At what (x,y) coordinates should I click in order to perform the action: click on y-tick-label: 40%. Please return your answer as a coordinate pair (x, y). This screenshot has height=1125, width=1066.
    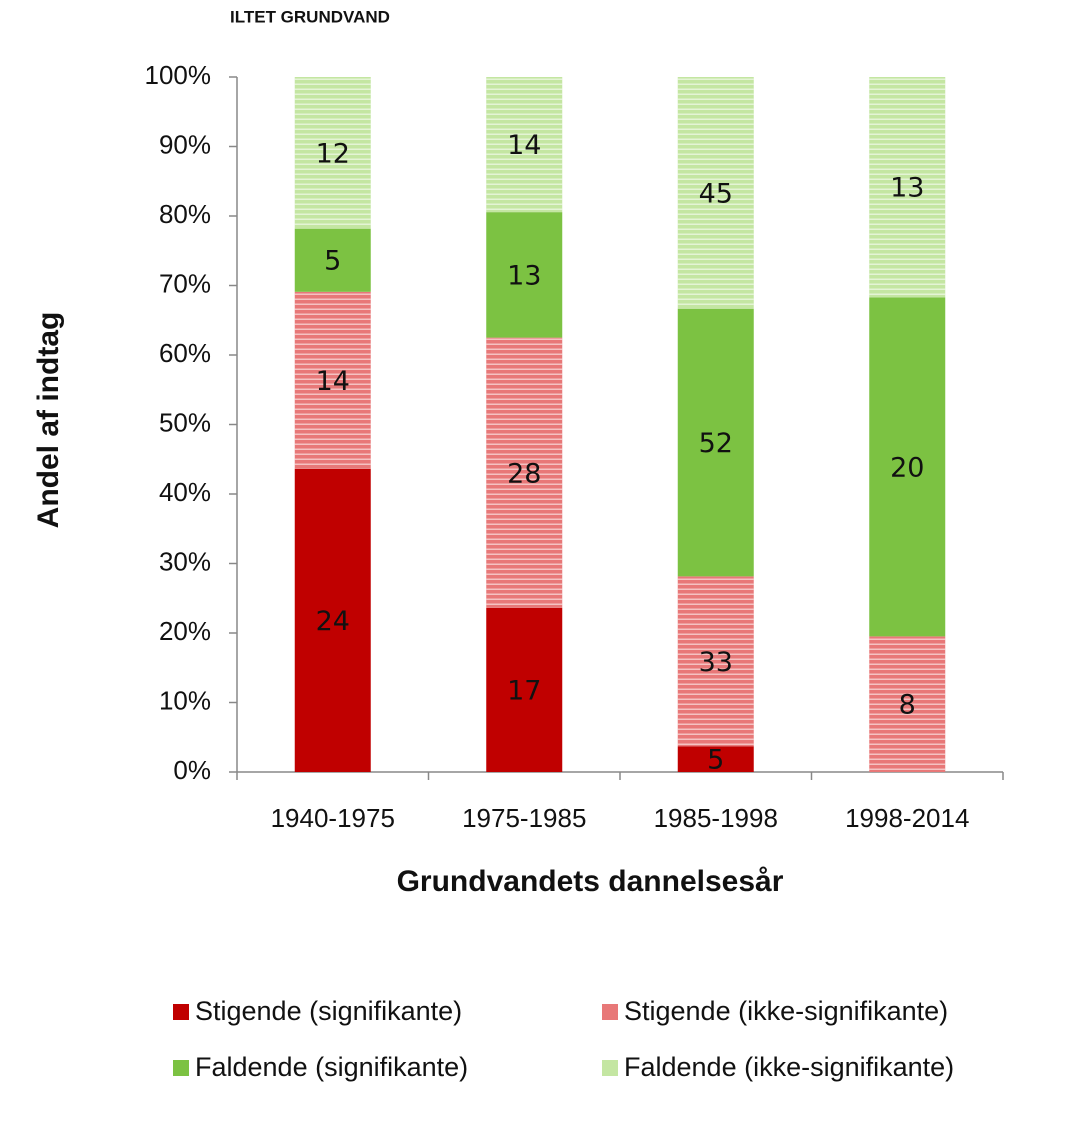
    Looking at the image, I should click on (185, 492).